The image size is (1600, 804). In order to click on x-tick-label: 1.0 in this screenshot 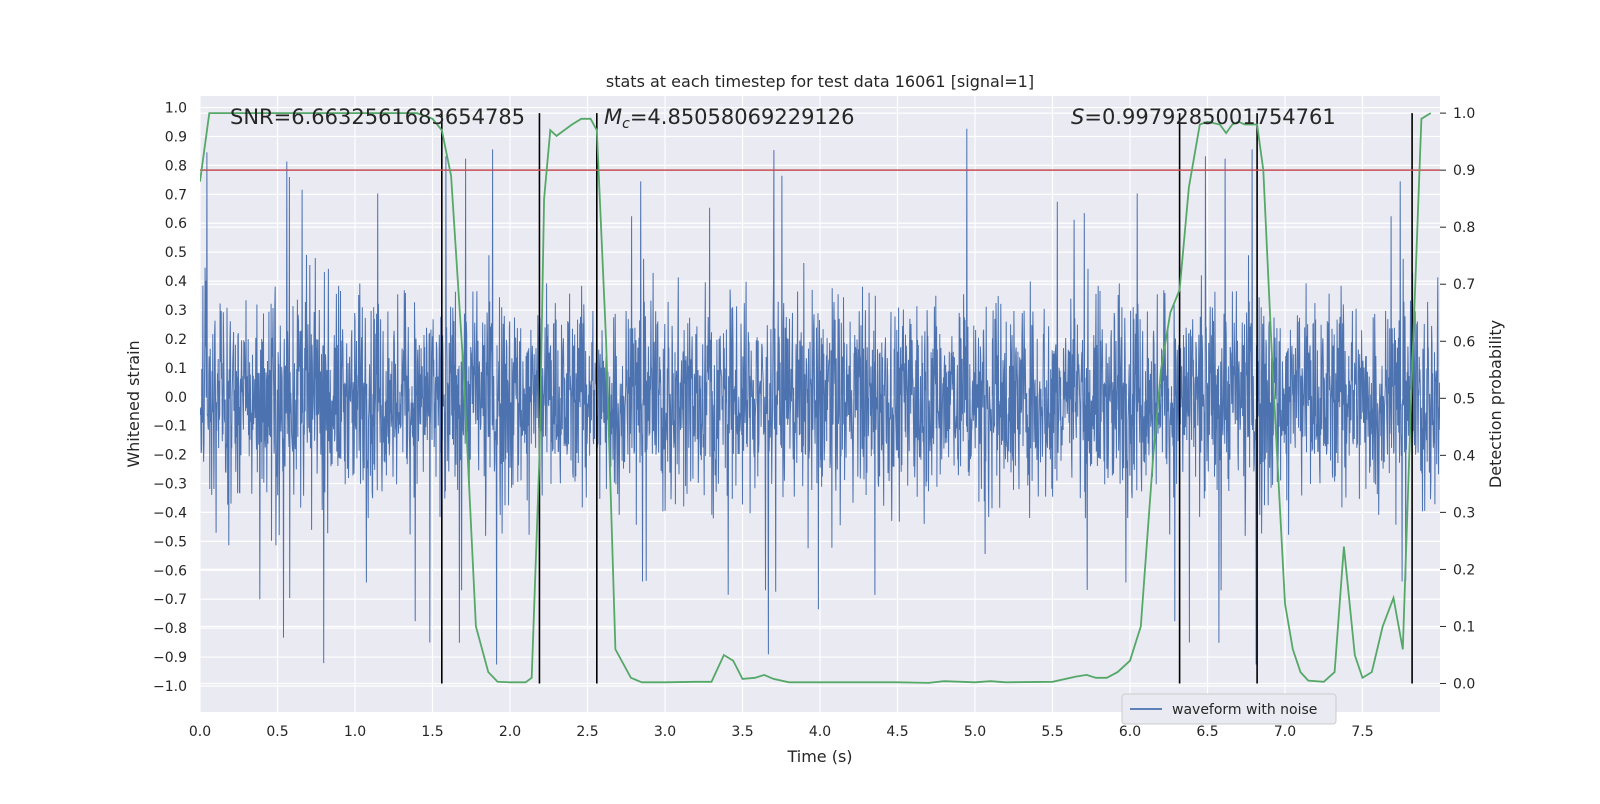, I will do `click(355, 732)`.